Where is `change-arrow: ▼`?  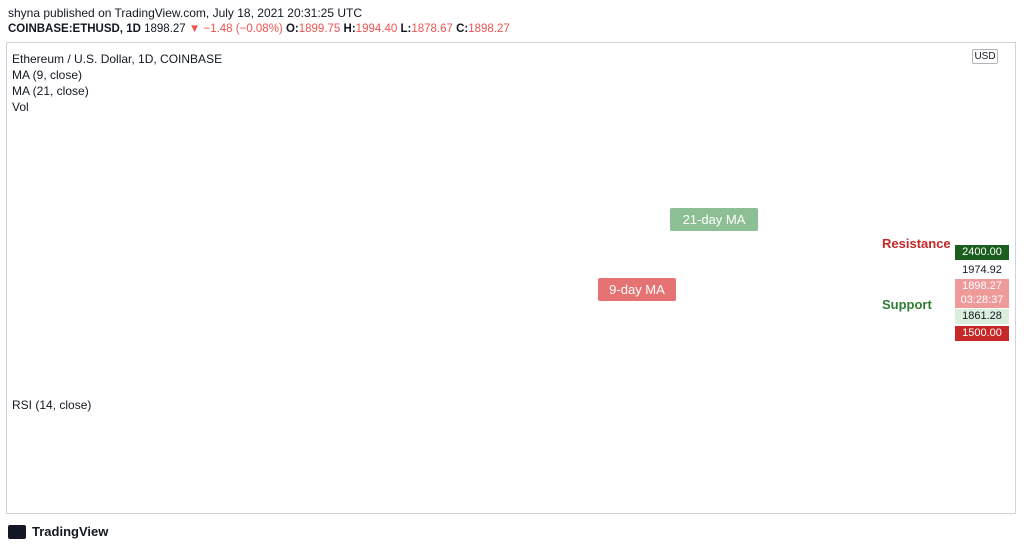
change-arrow: ▼ is located at coordinates (194, 29).